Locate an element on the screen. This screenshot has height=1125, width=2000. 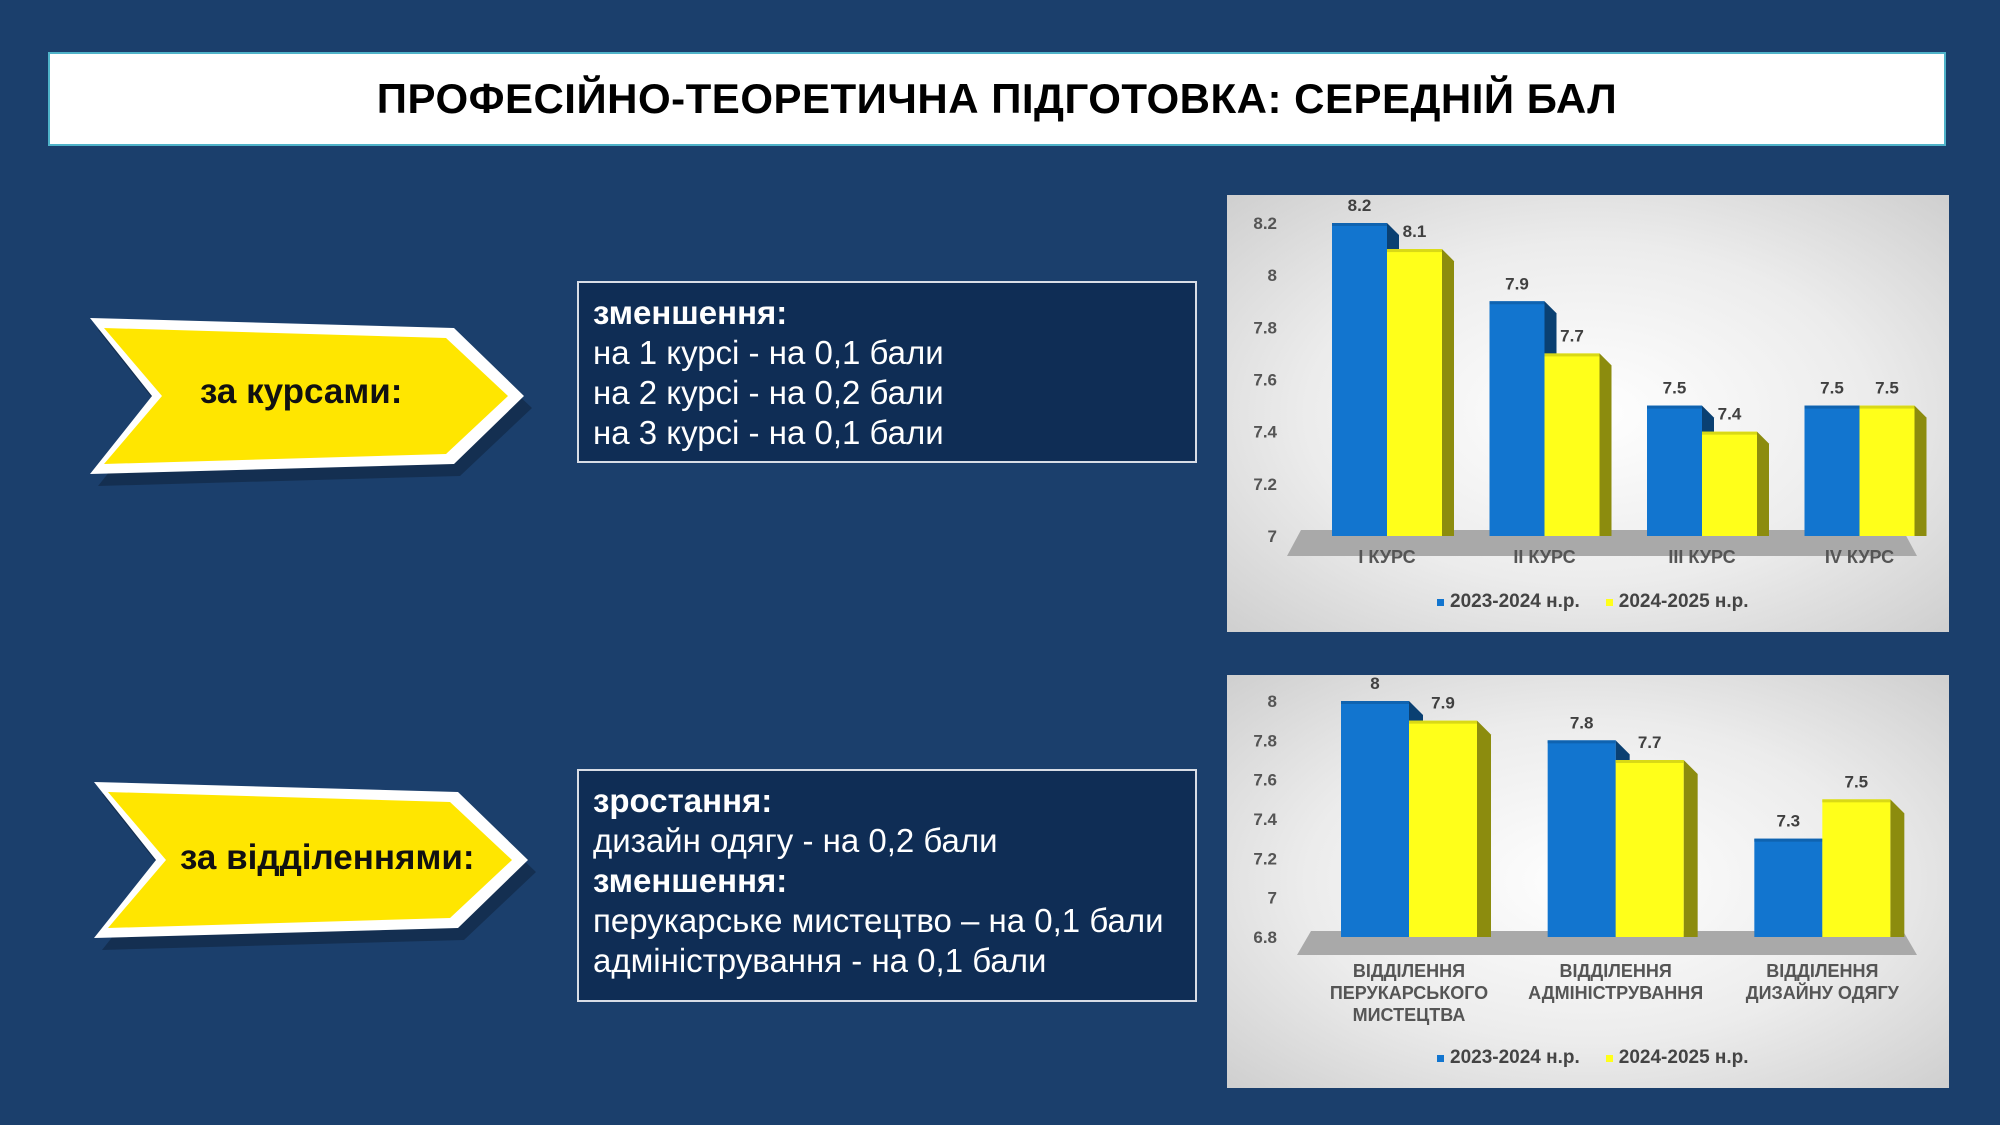
departments-arrow-label: за відділеннями: is located at coordinates (327, 857).